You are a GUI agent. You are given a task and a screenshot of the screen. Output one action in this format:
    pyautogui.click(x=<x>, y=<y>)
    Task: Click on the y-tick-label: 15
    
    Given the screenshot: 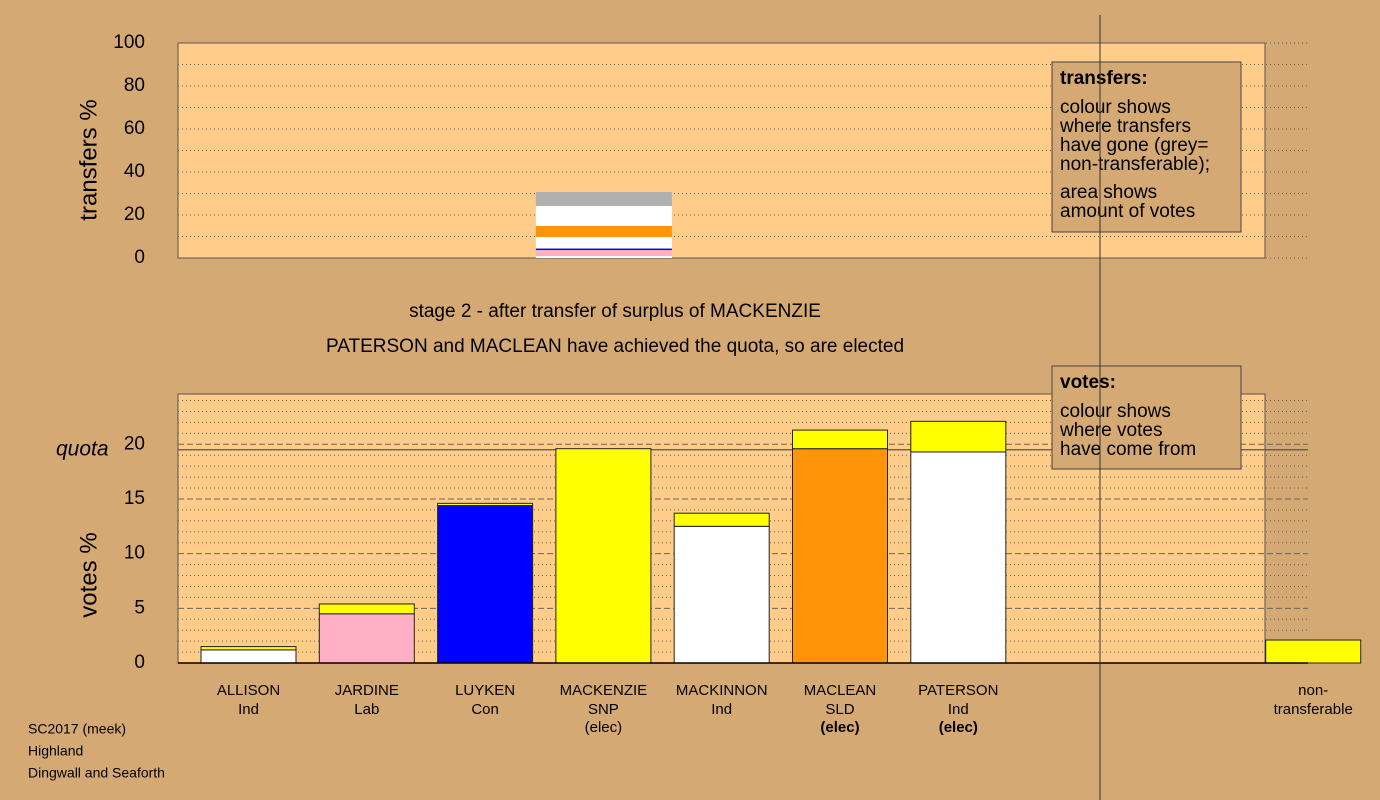 What is the action you would take?
    pyautogui.click(x=134, y=498)
    